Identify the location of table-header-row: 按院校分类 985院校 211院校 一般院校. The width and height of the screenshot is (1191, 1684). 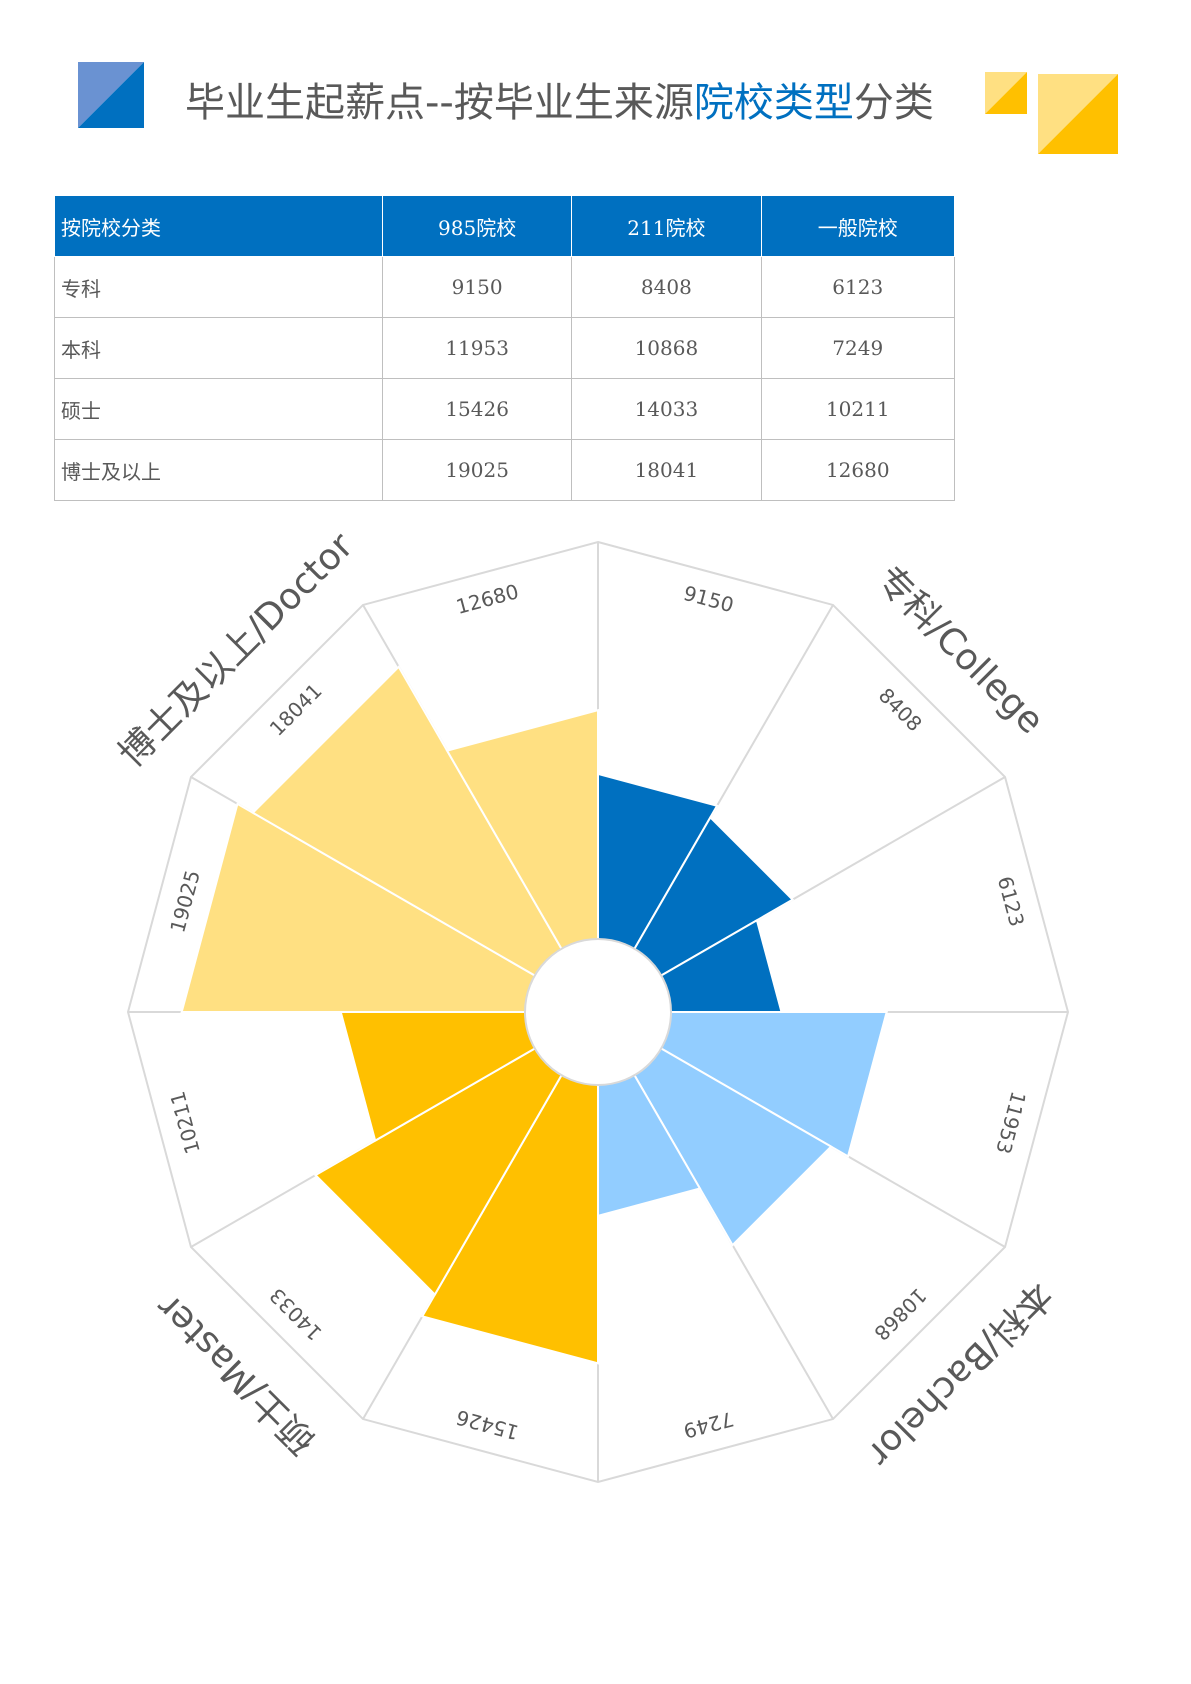
(504, 226).